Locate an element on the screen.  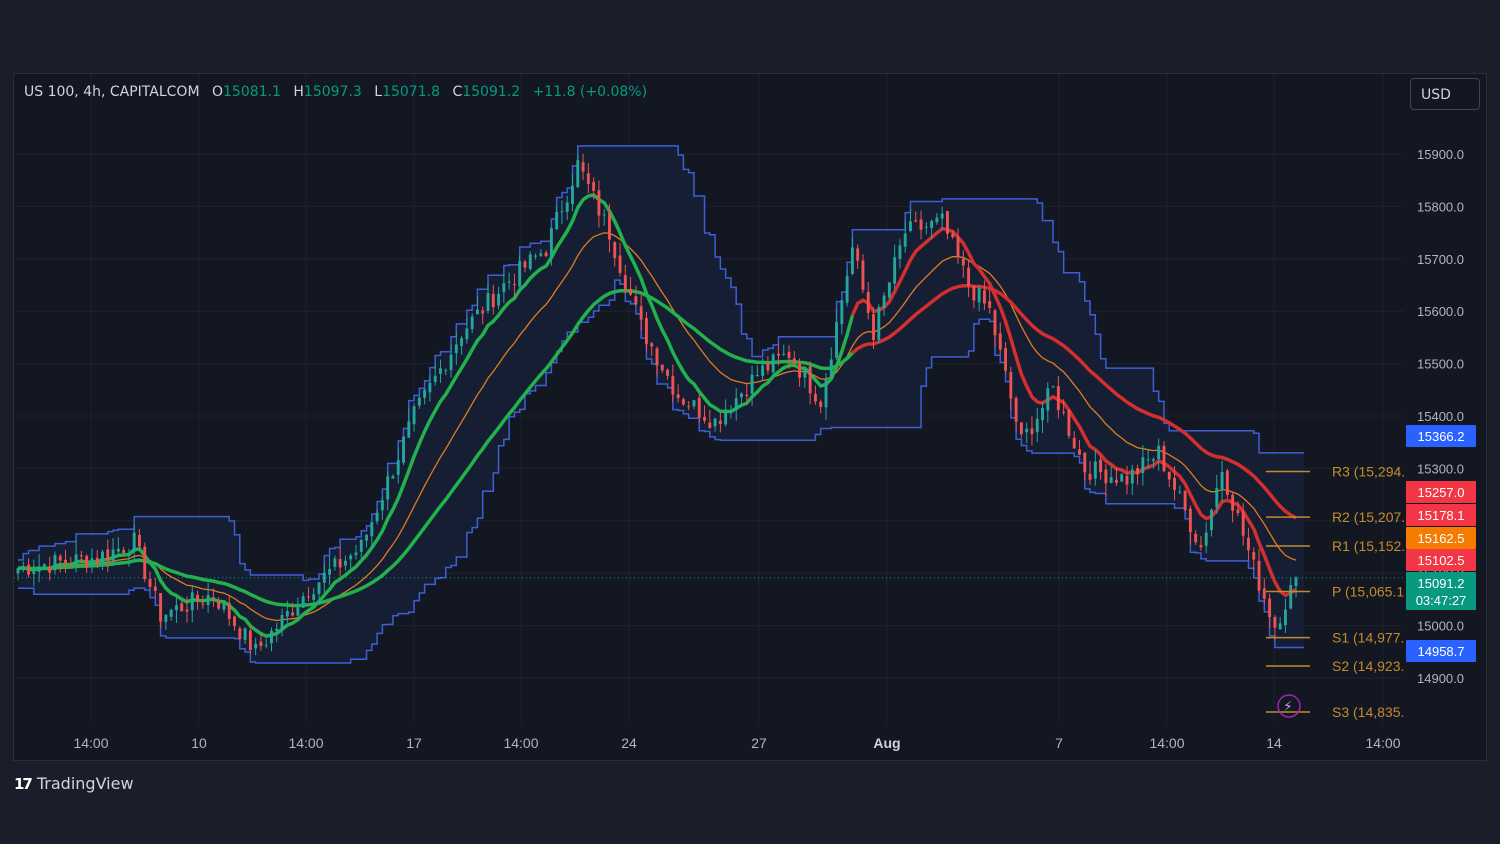
close-value: 15091.2 is located at coordinates (491, 92).